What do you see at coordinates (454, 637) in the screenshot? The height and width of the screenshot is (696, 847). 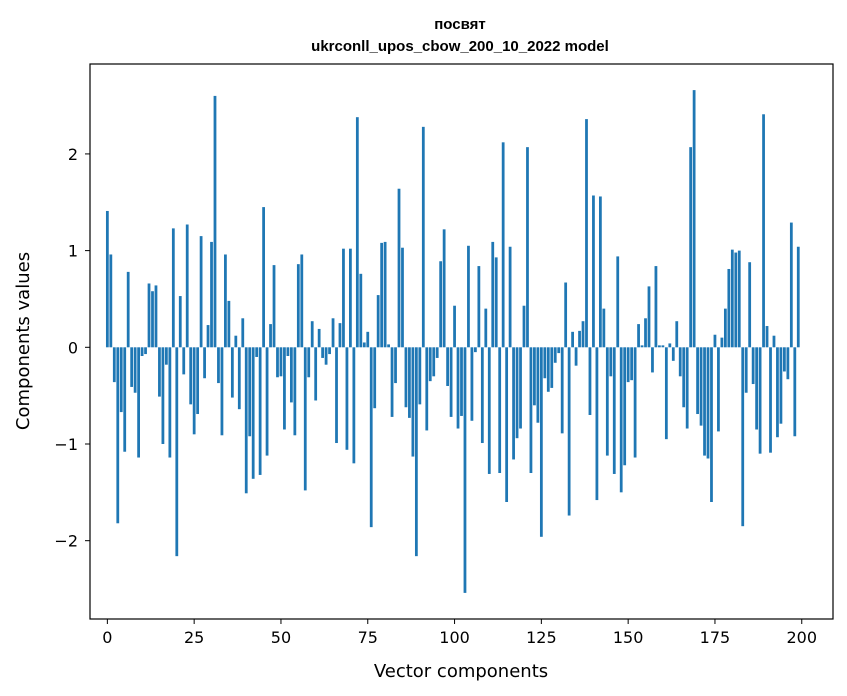 I see `x-tick-label: 100` at bounding box center [454, 637].